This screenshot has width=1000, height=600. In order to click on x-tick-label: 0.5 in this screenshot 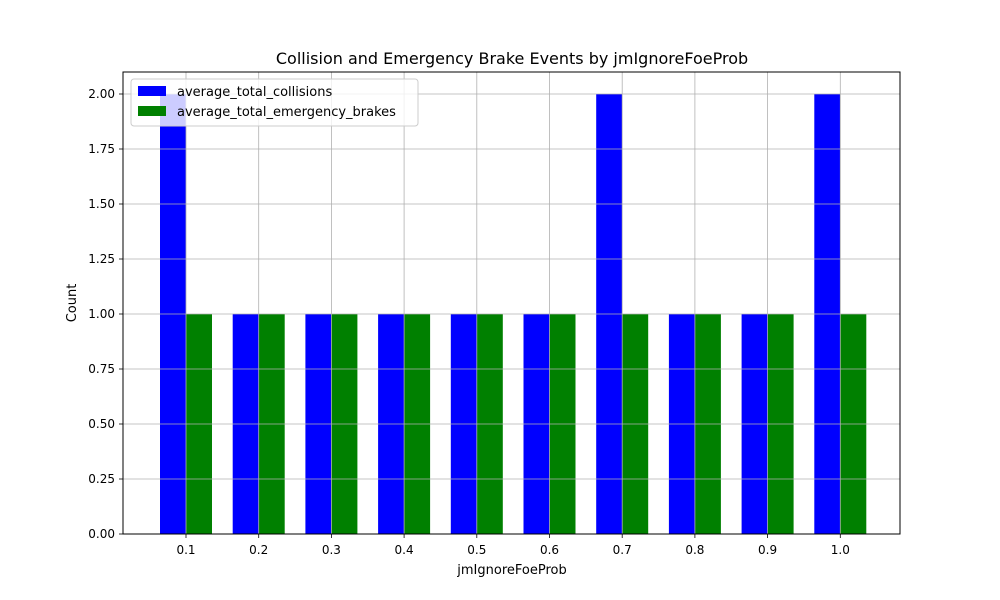, I will do `click(476, 550)`.